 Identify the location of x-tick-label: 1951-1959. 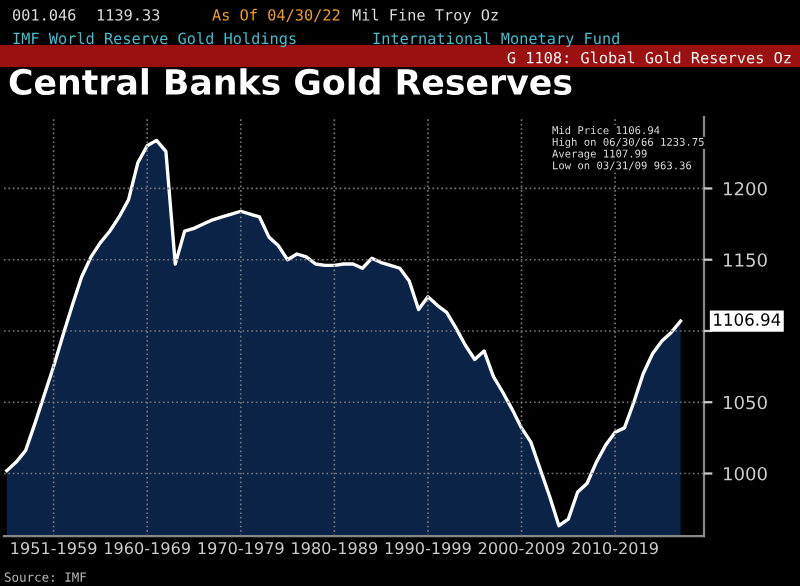
(54, 548).